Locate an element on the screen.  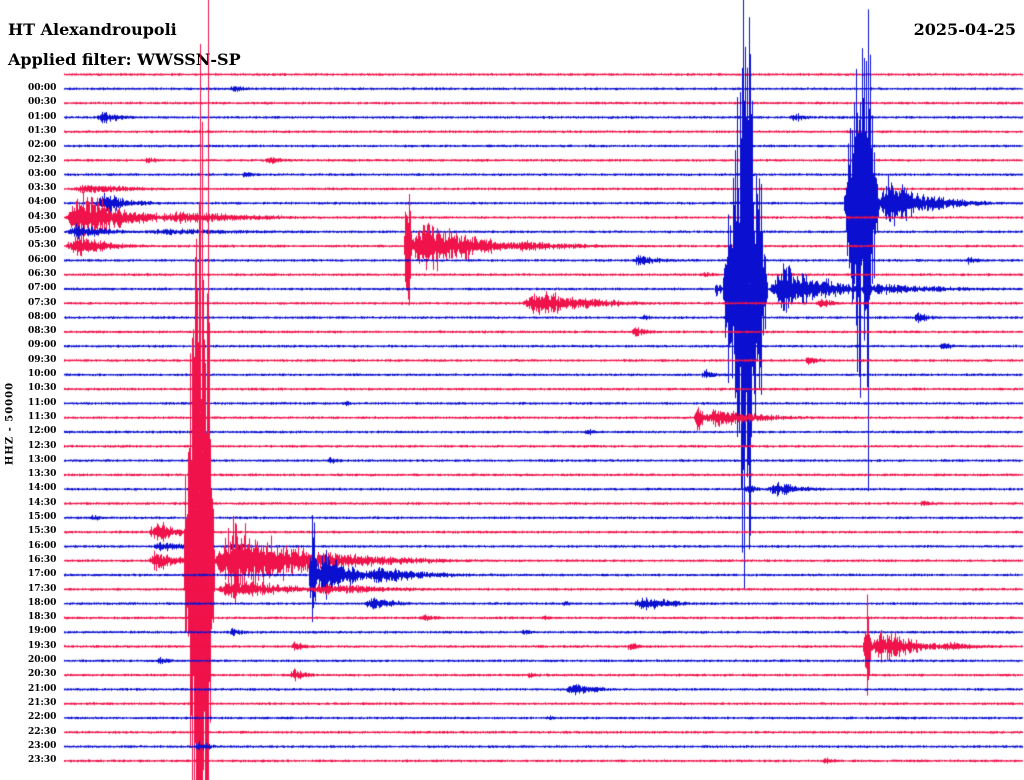
time-label: 04:00 is located at coordinates (42, 202).